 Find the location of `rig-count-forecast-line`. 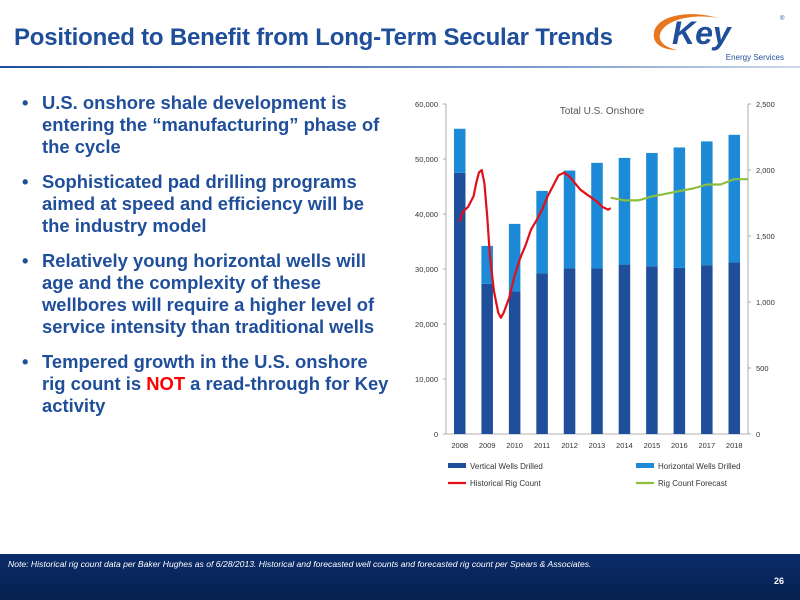

rig-count-forecast-line is located at coordinates (679, 190).